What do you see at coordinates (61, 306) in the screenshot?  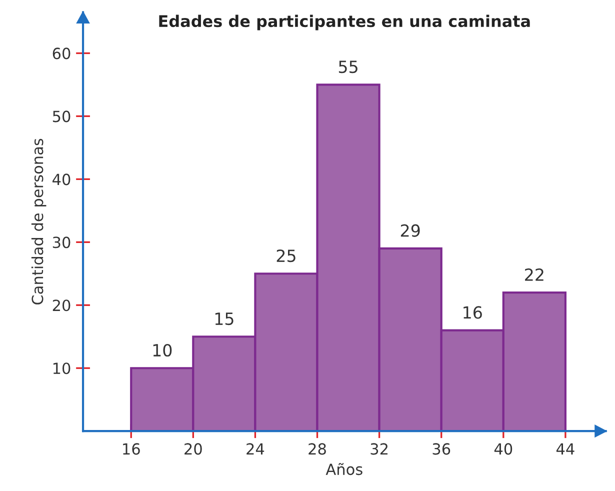 I see `y-tick-label: 20` at bounding box center [61, 306].